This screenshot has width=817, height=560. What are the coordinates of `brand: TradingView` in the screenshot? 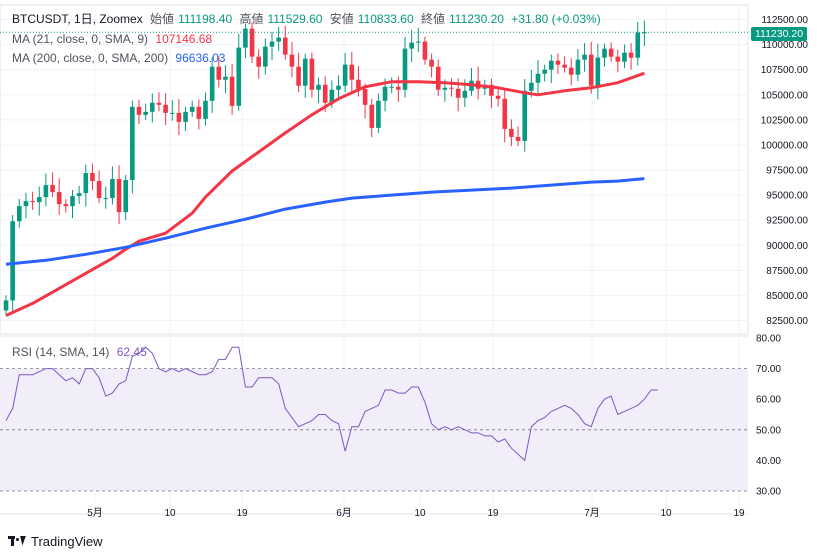 It's located at (55, 541).